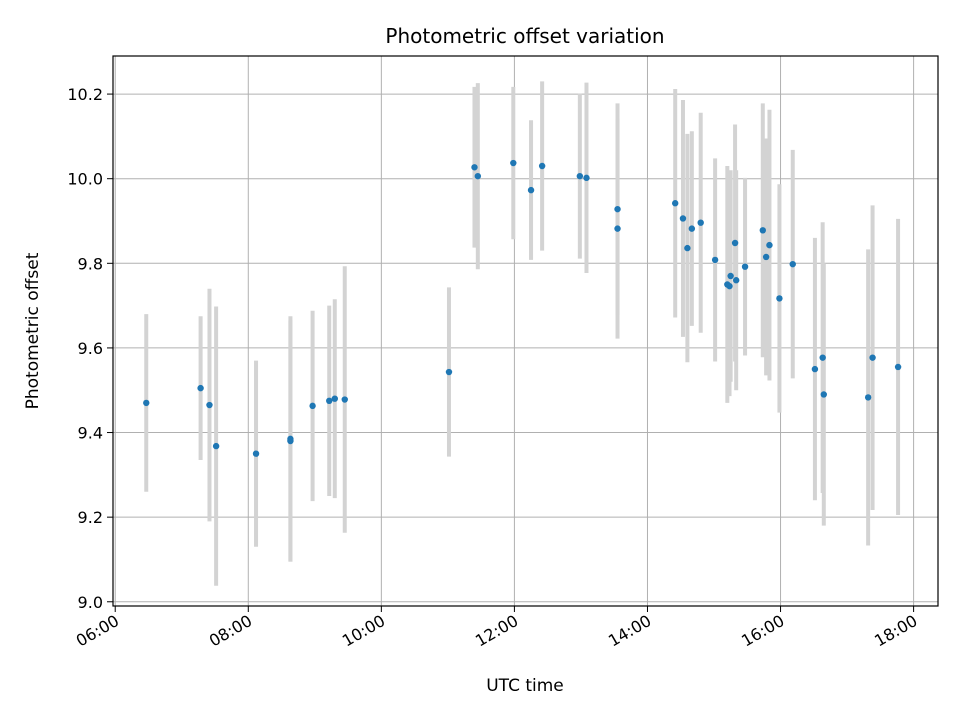  I want to click on chart-title: Photometric offset variation, so click(524, 36).